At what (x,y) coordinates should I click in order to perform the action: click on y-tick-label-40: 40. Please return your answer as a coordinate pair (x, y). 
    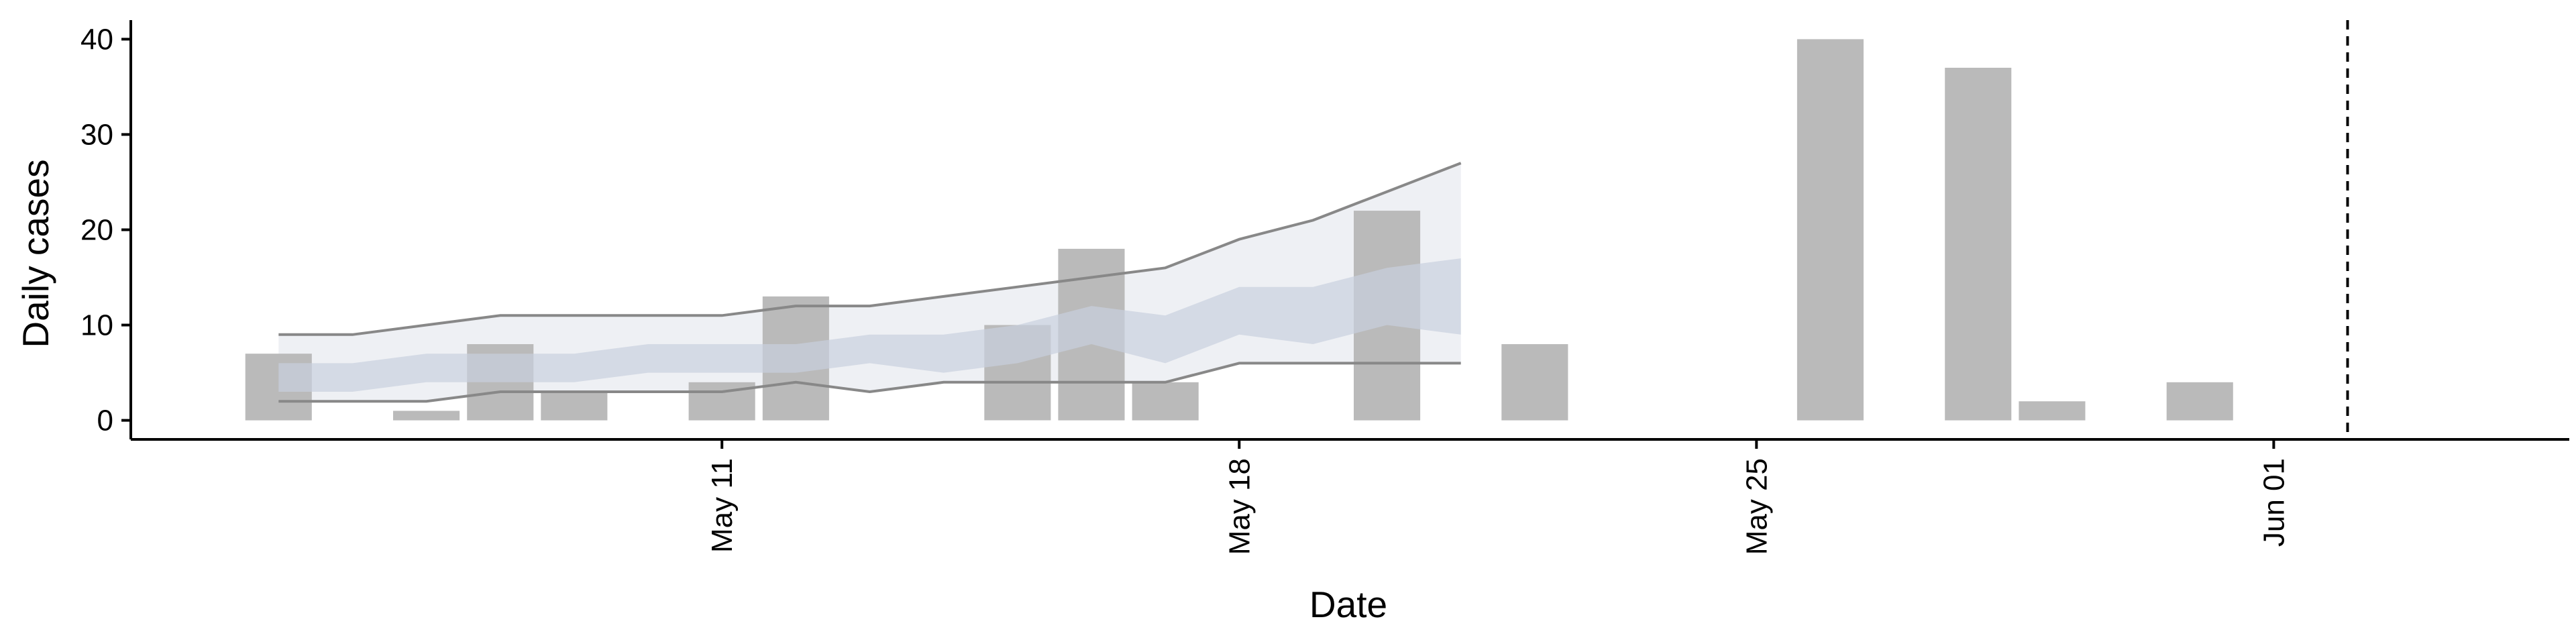
    Looking at the image, I should click on (96, 39).